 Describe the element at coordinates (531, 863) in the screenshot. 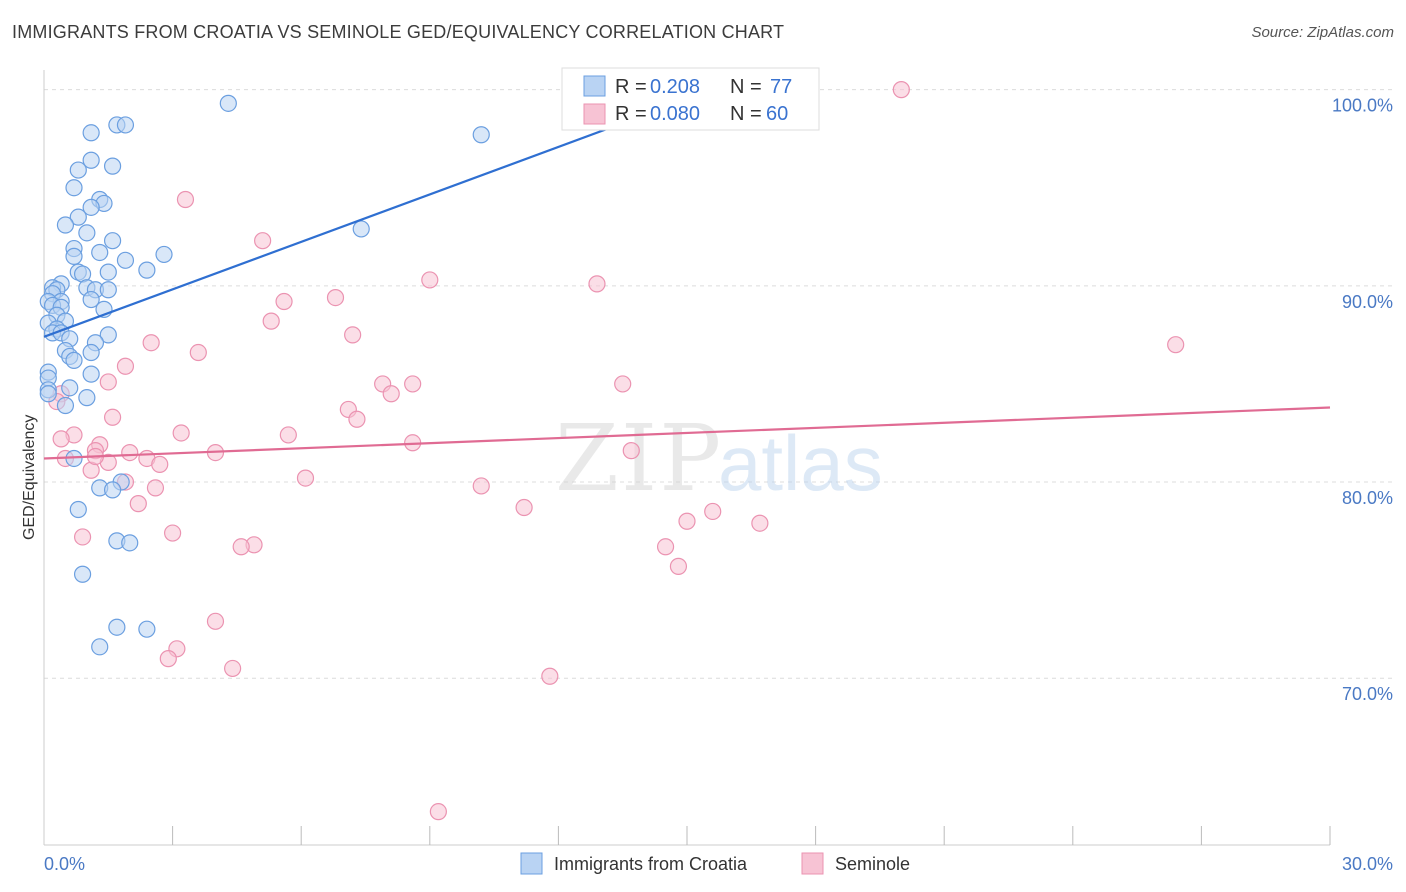

I see `bottom-legend-swatch-croatia` at that location.